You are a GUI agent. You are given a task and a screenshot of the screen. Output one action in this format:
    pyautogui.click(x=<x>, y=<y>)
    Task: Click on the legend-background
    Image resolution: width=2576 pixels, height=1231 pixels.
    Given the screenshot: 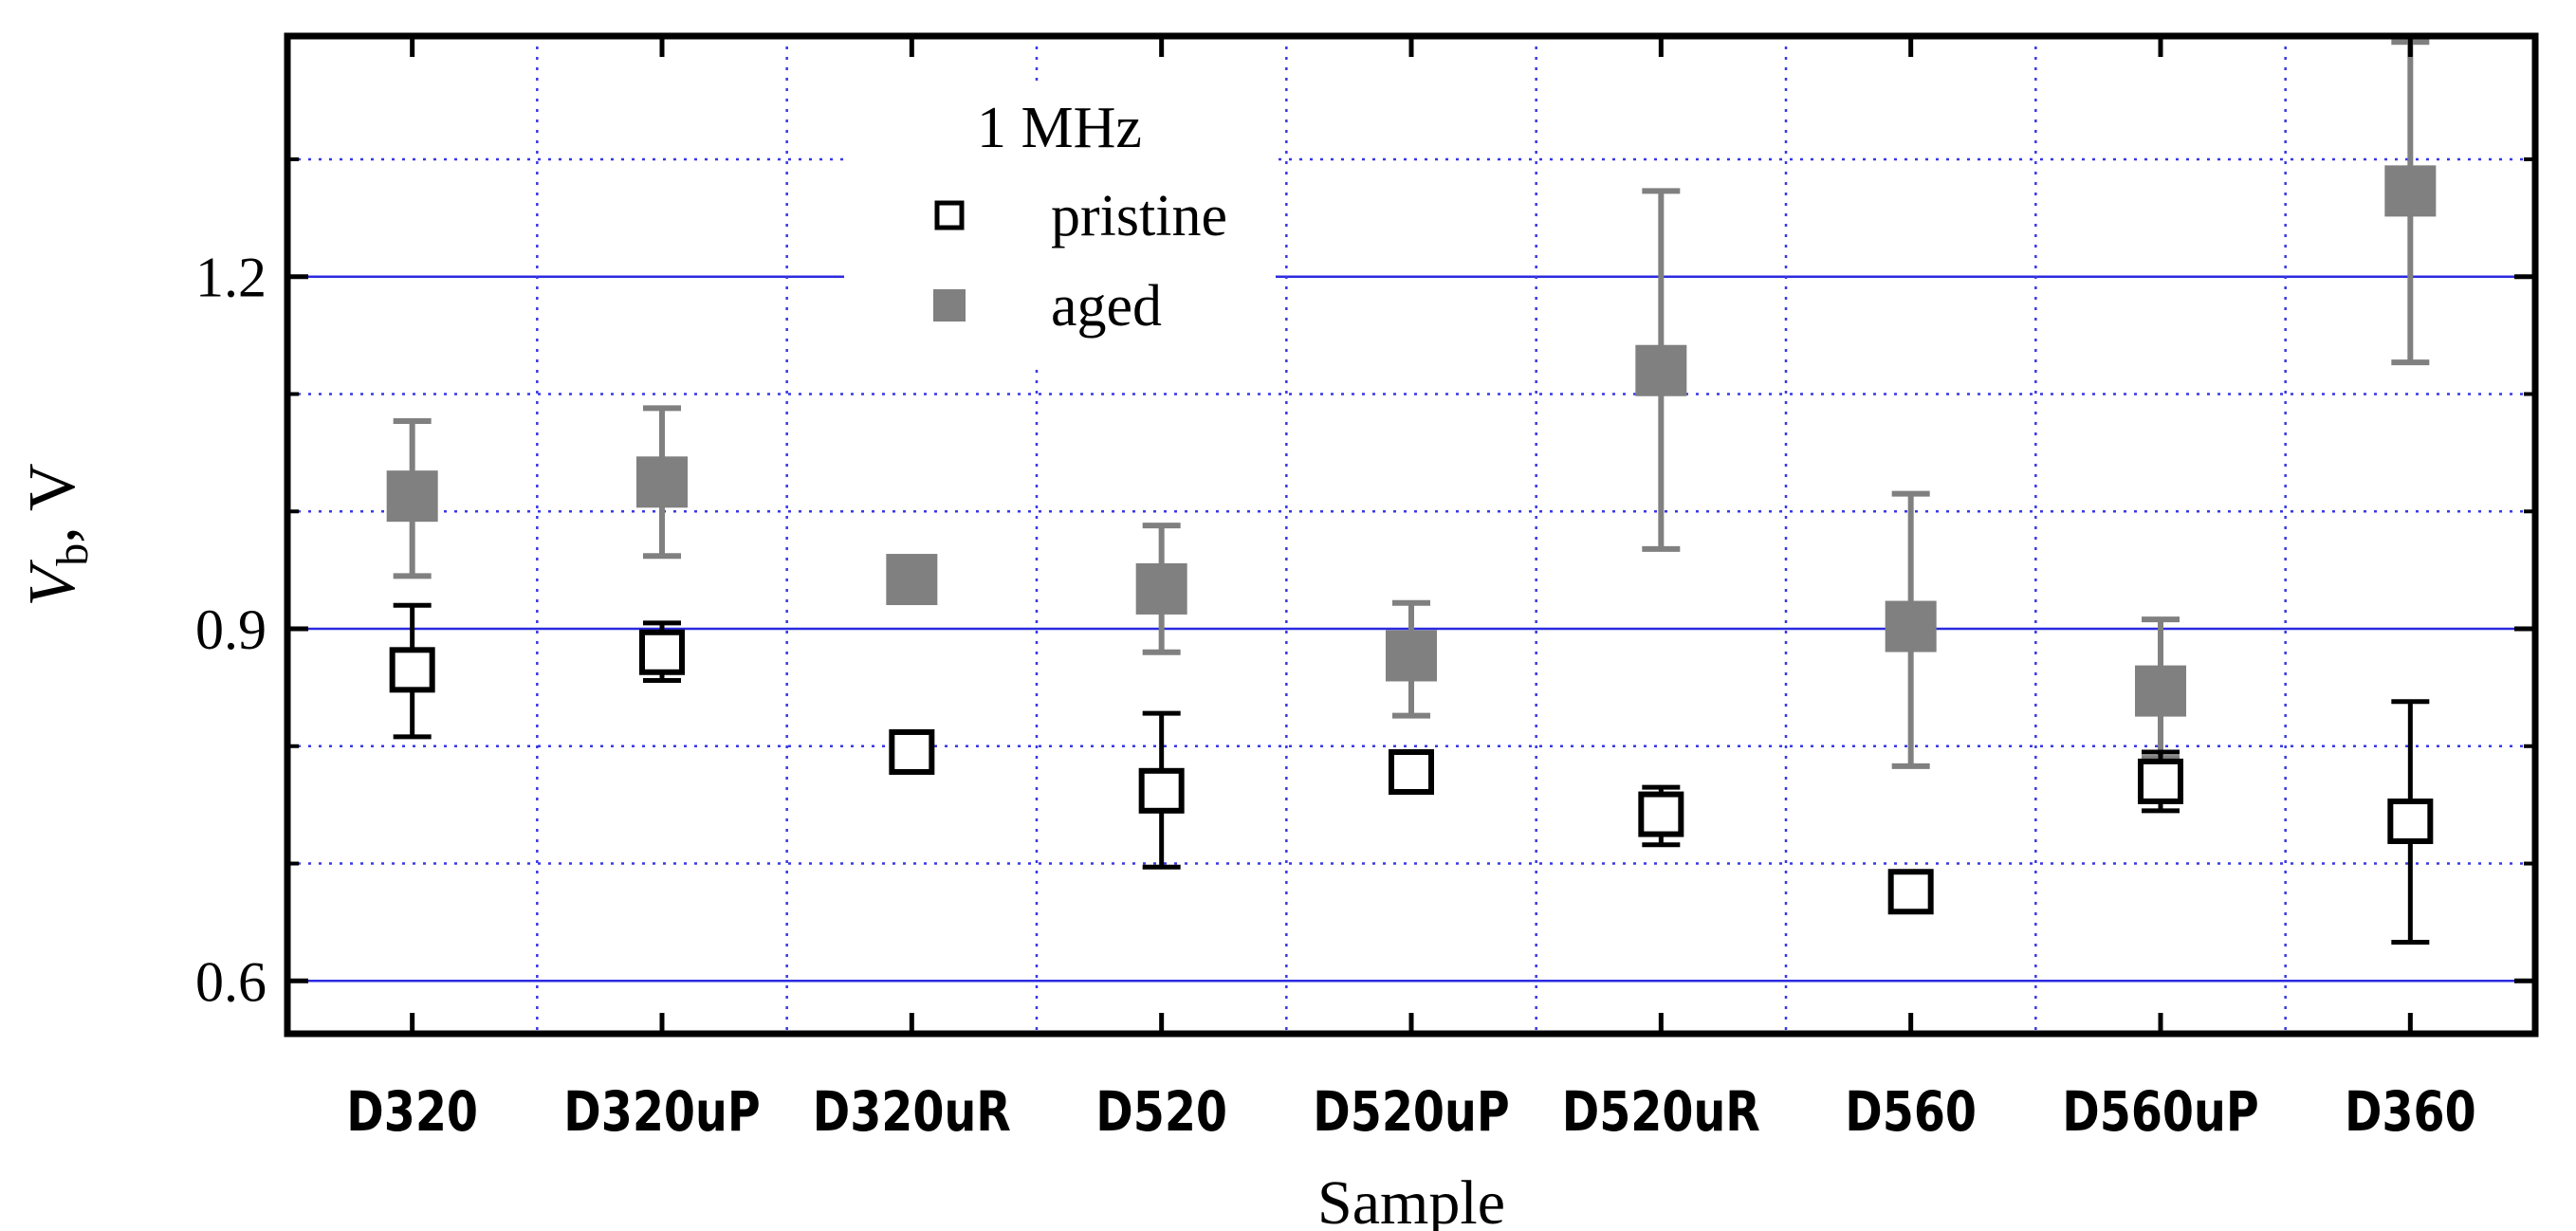 What is the action you would take?
    pyautogui.click(x=1060, y=223)
    